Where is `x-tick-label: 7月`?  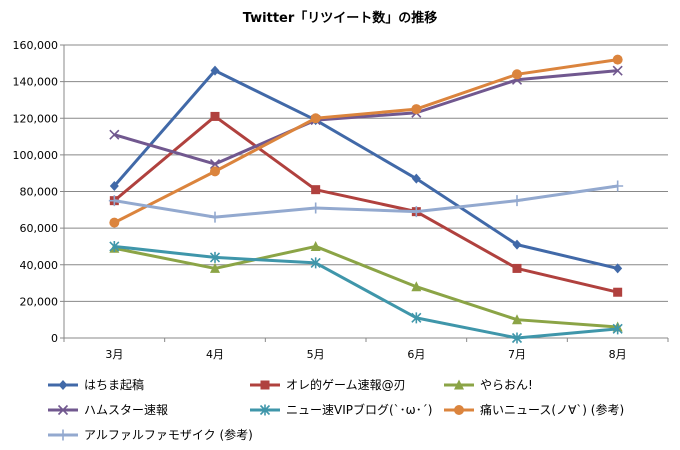
x-tick-label: 7月 is located at coordinates (517, 354).